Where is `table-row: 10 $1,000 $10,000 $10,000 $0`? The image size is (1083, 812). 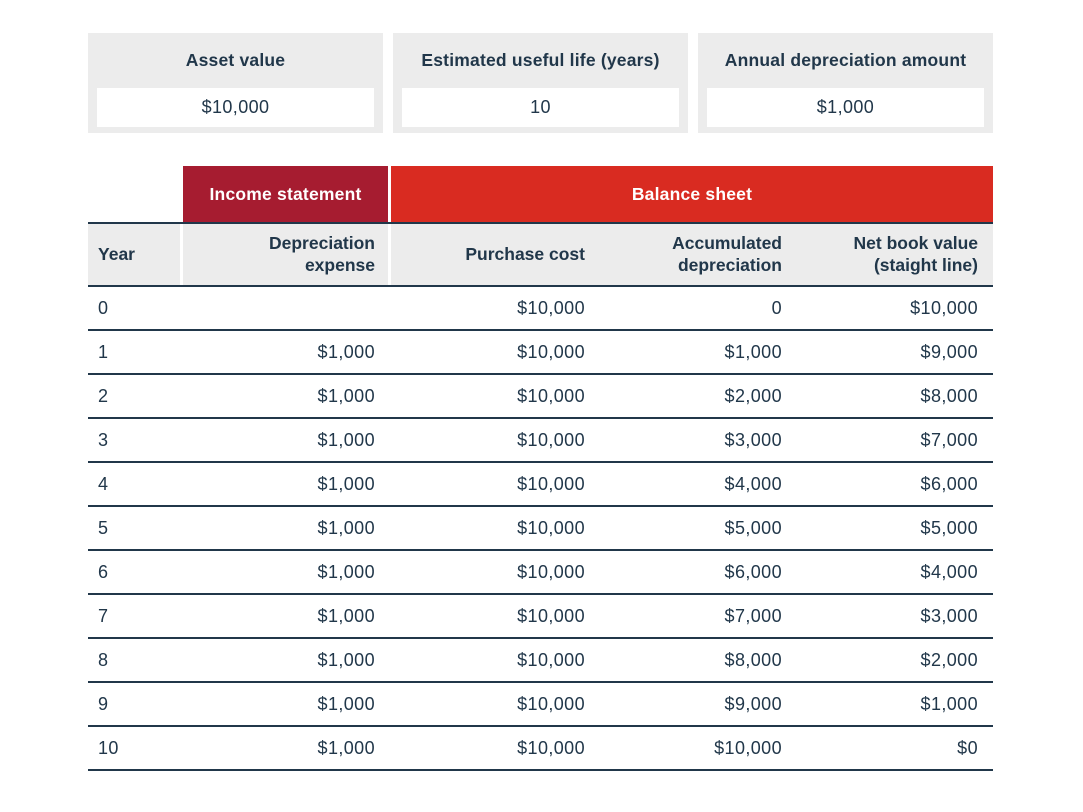
table-row: 10 $1,000 $10,000 $10,000 $0 is located at coordinates (540, 749).